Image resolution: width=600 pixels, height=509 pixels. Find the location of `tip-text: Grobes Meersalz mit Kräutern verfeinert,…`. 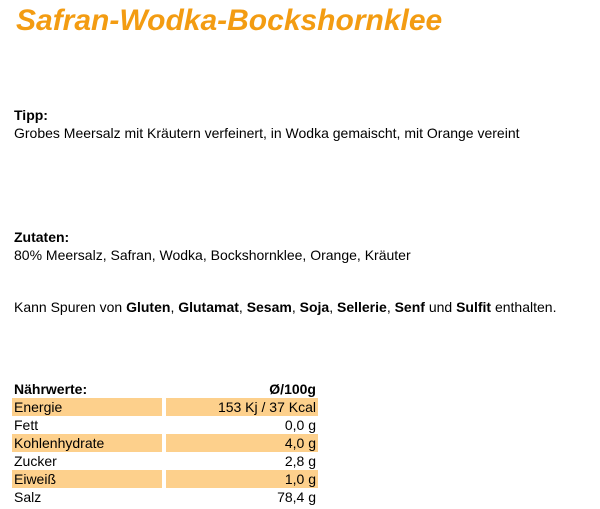

tip-text: Grobes Meersalz mit Kräutern verfeinert,… is located at coordinates (267, 133).